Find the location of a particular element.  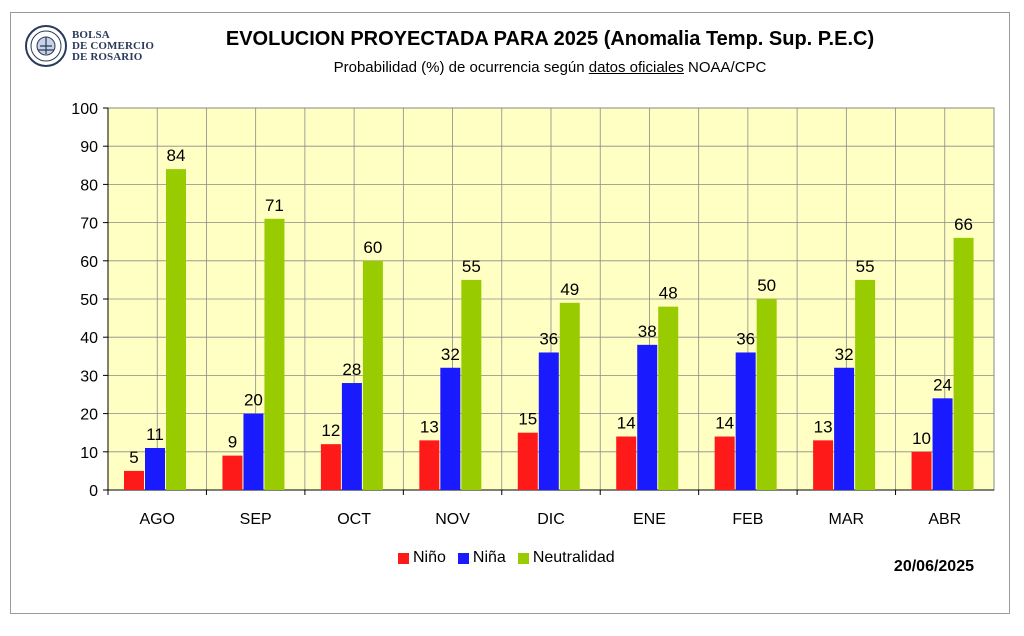

y-tick-label: 0 is located at coordinates (93, 491).